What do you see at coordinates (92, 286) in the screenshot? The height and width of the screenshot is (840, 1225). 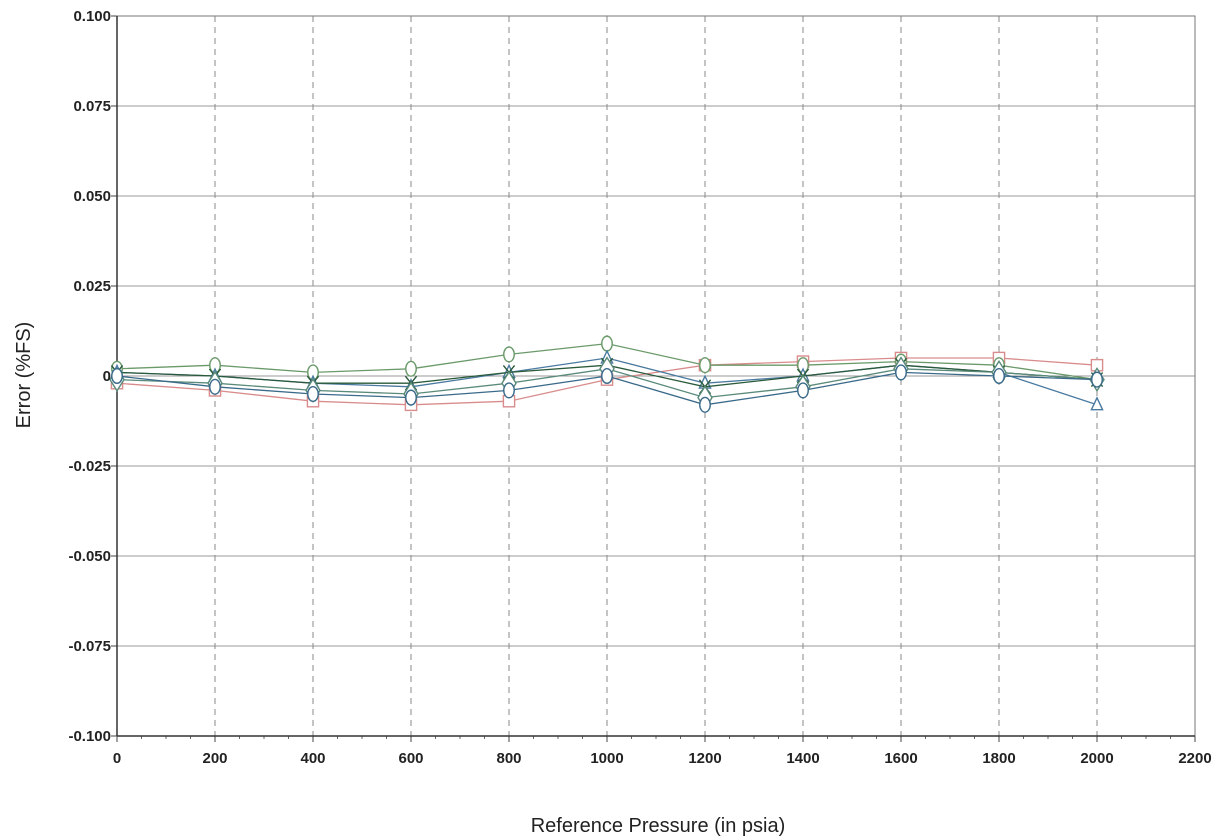 I see `y-tick-label: 0.025` at bounding box center [92, 286].